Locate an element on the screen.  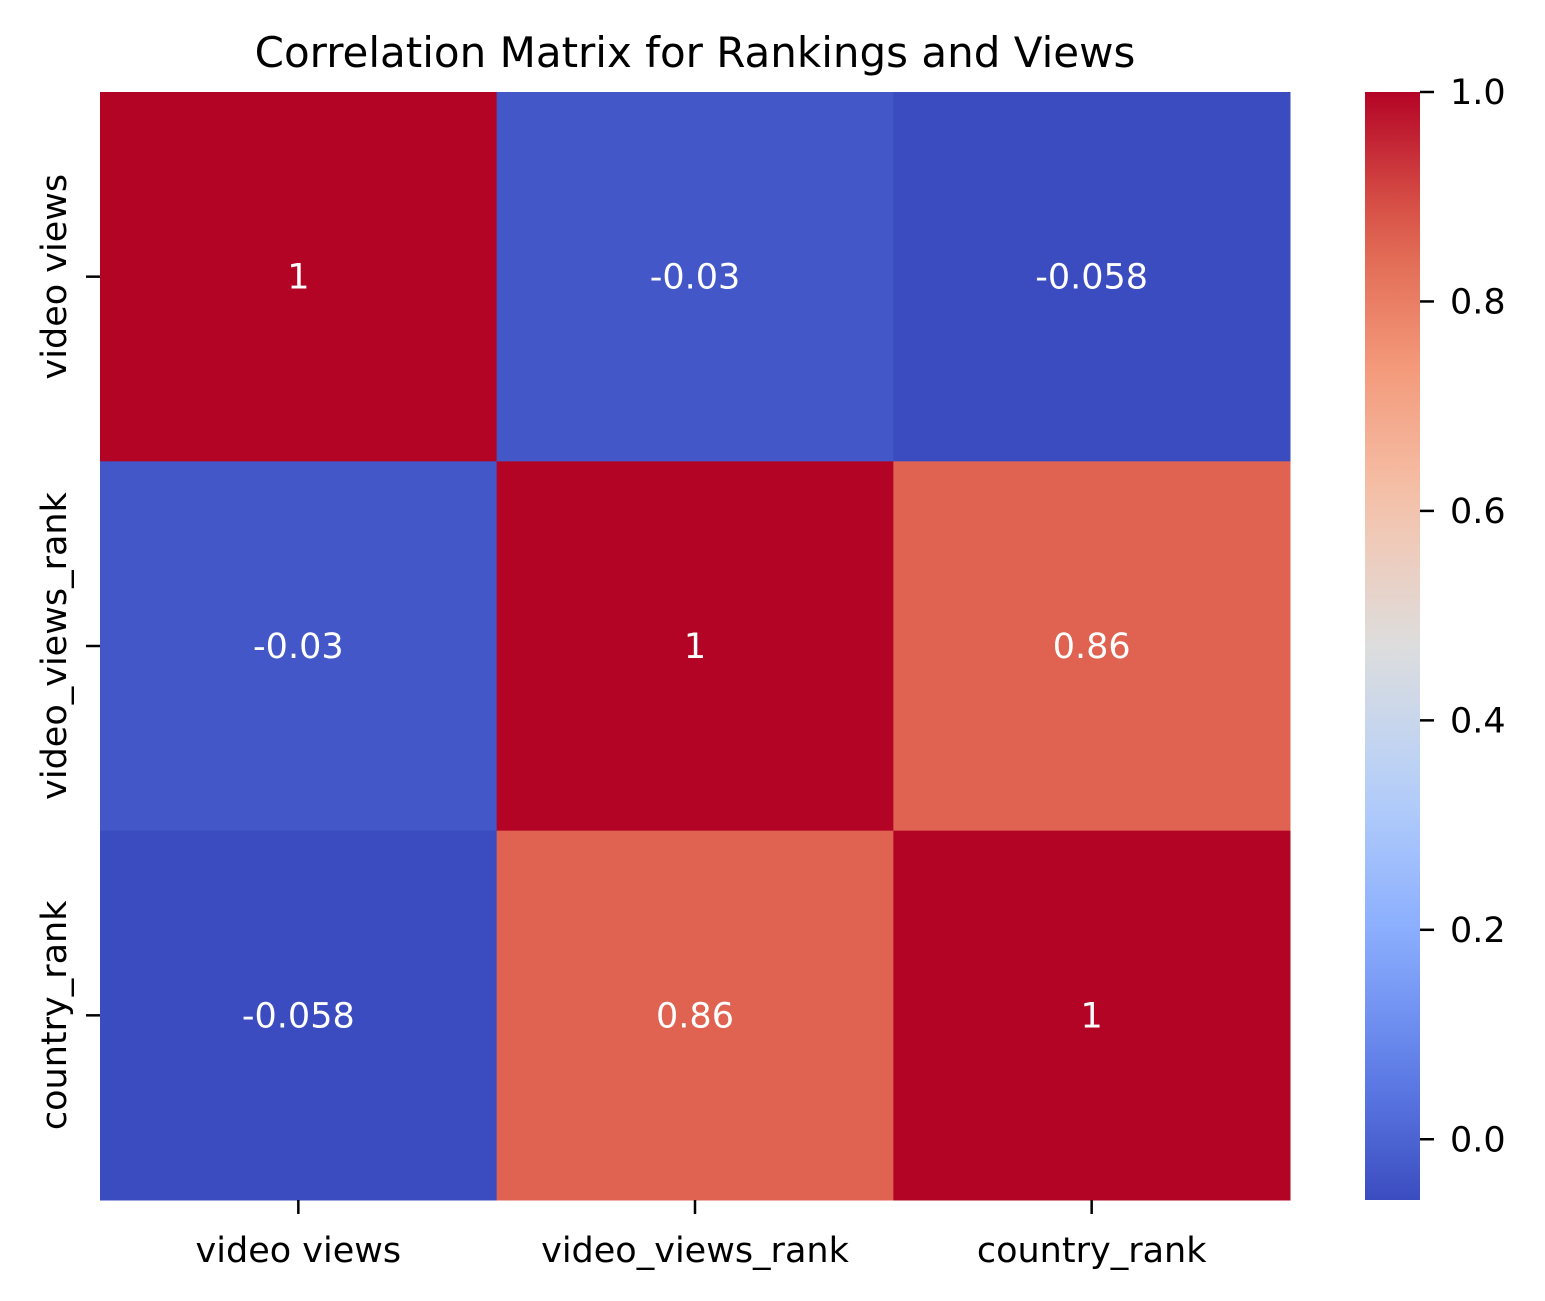
y-tick-label: video_views_rank is located at coordinates (55, 645).